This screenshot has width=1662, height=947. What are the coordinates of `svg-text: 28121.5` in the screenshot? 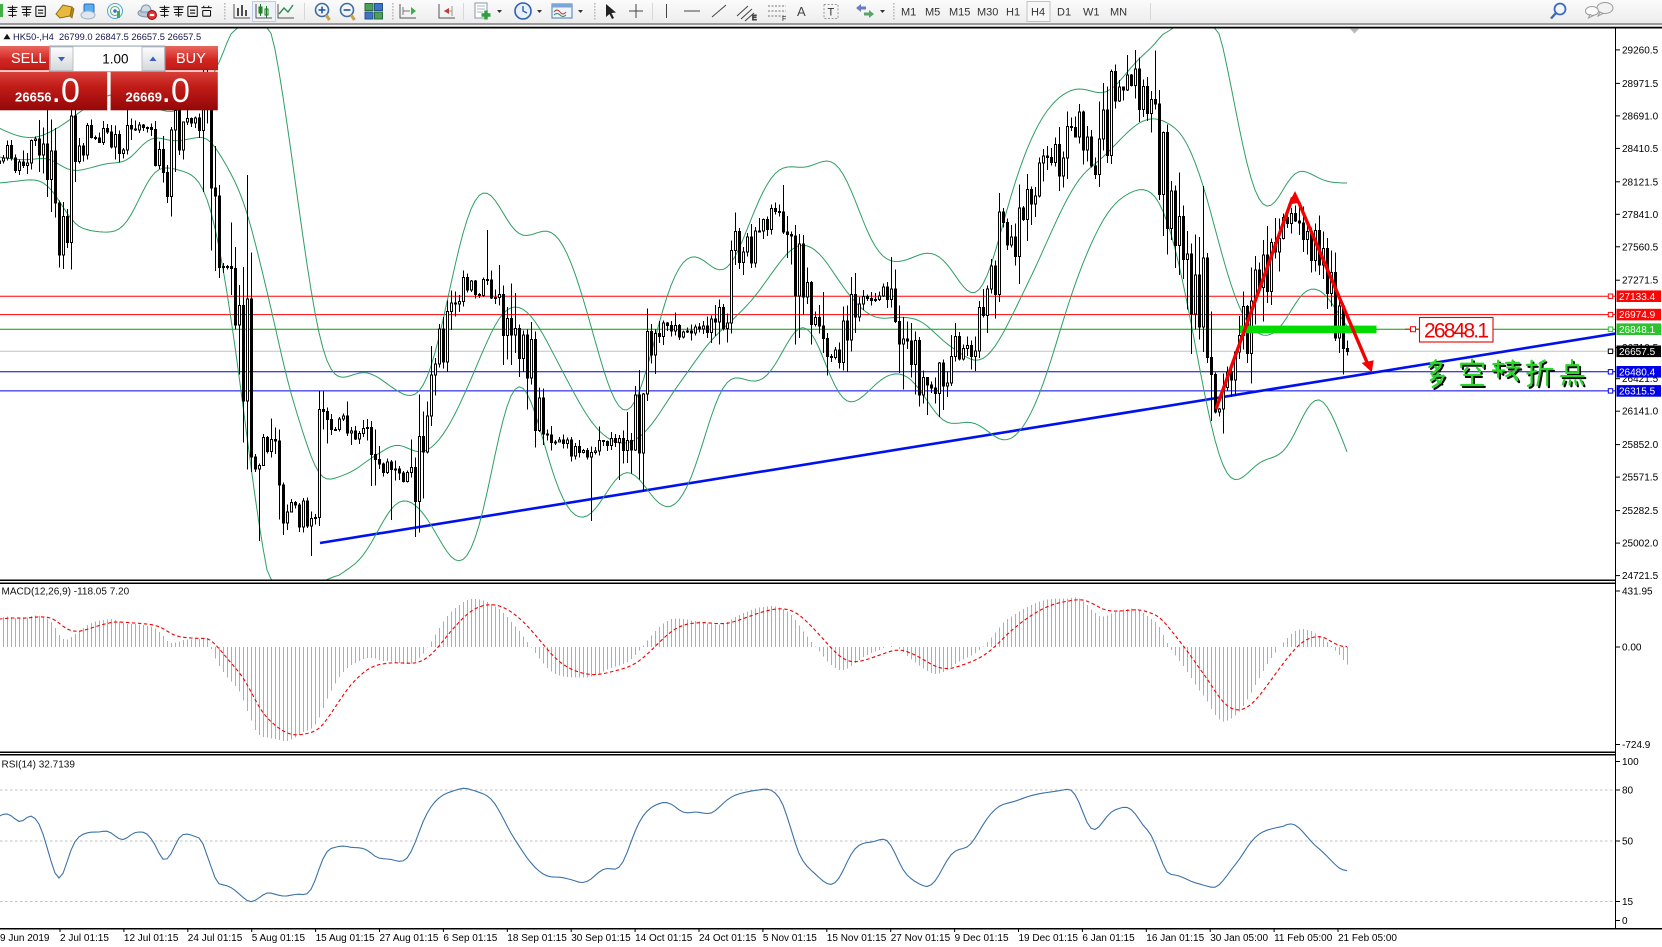 It's located at (1640, 182).